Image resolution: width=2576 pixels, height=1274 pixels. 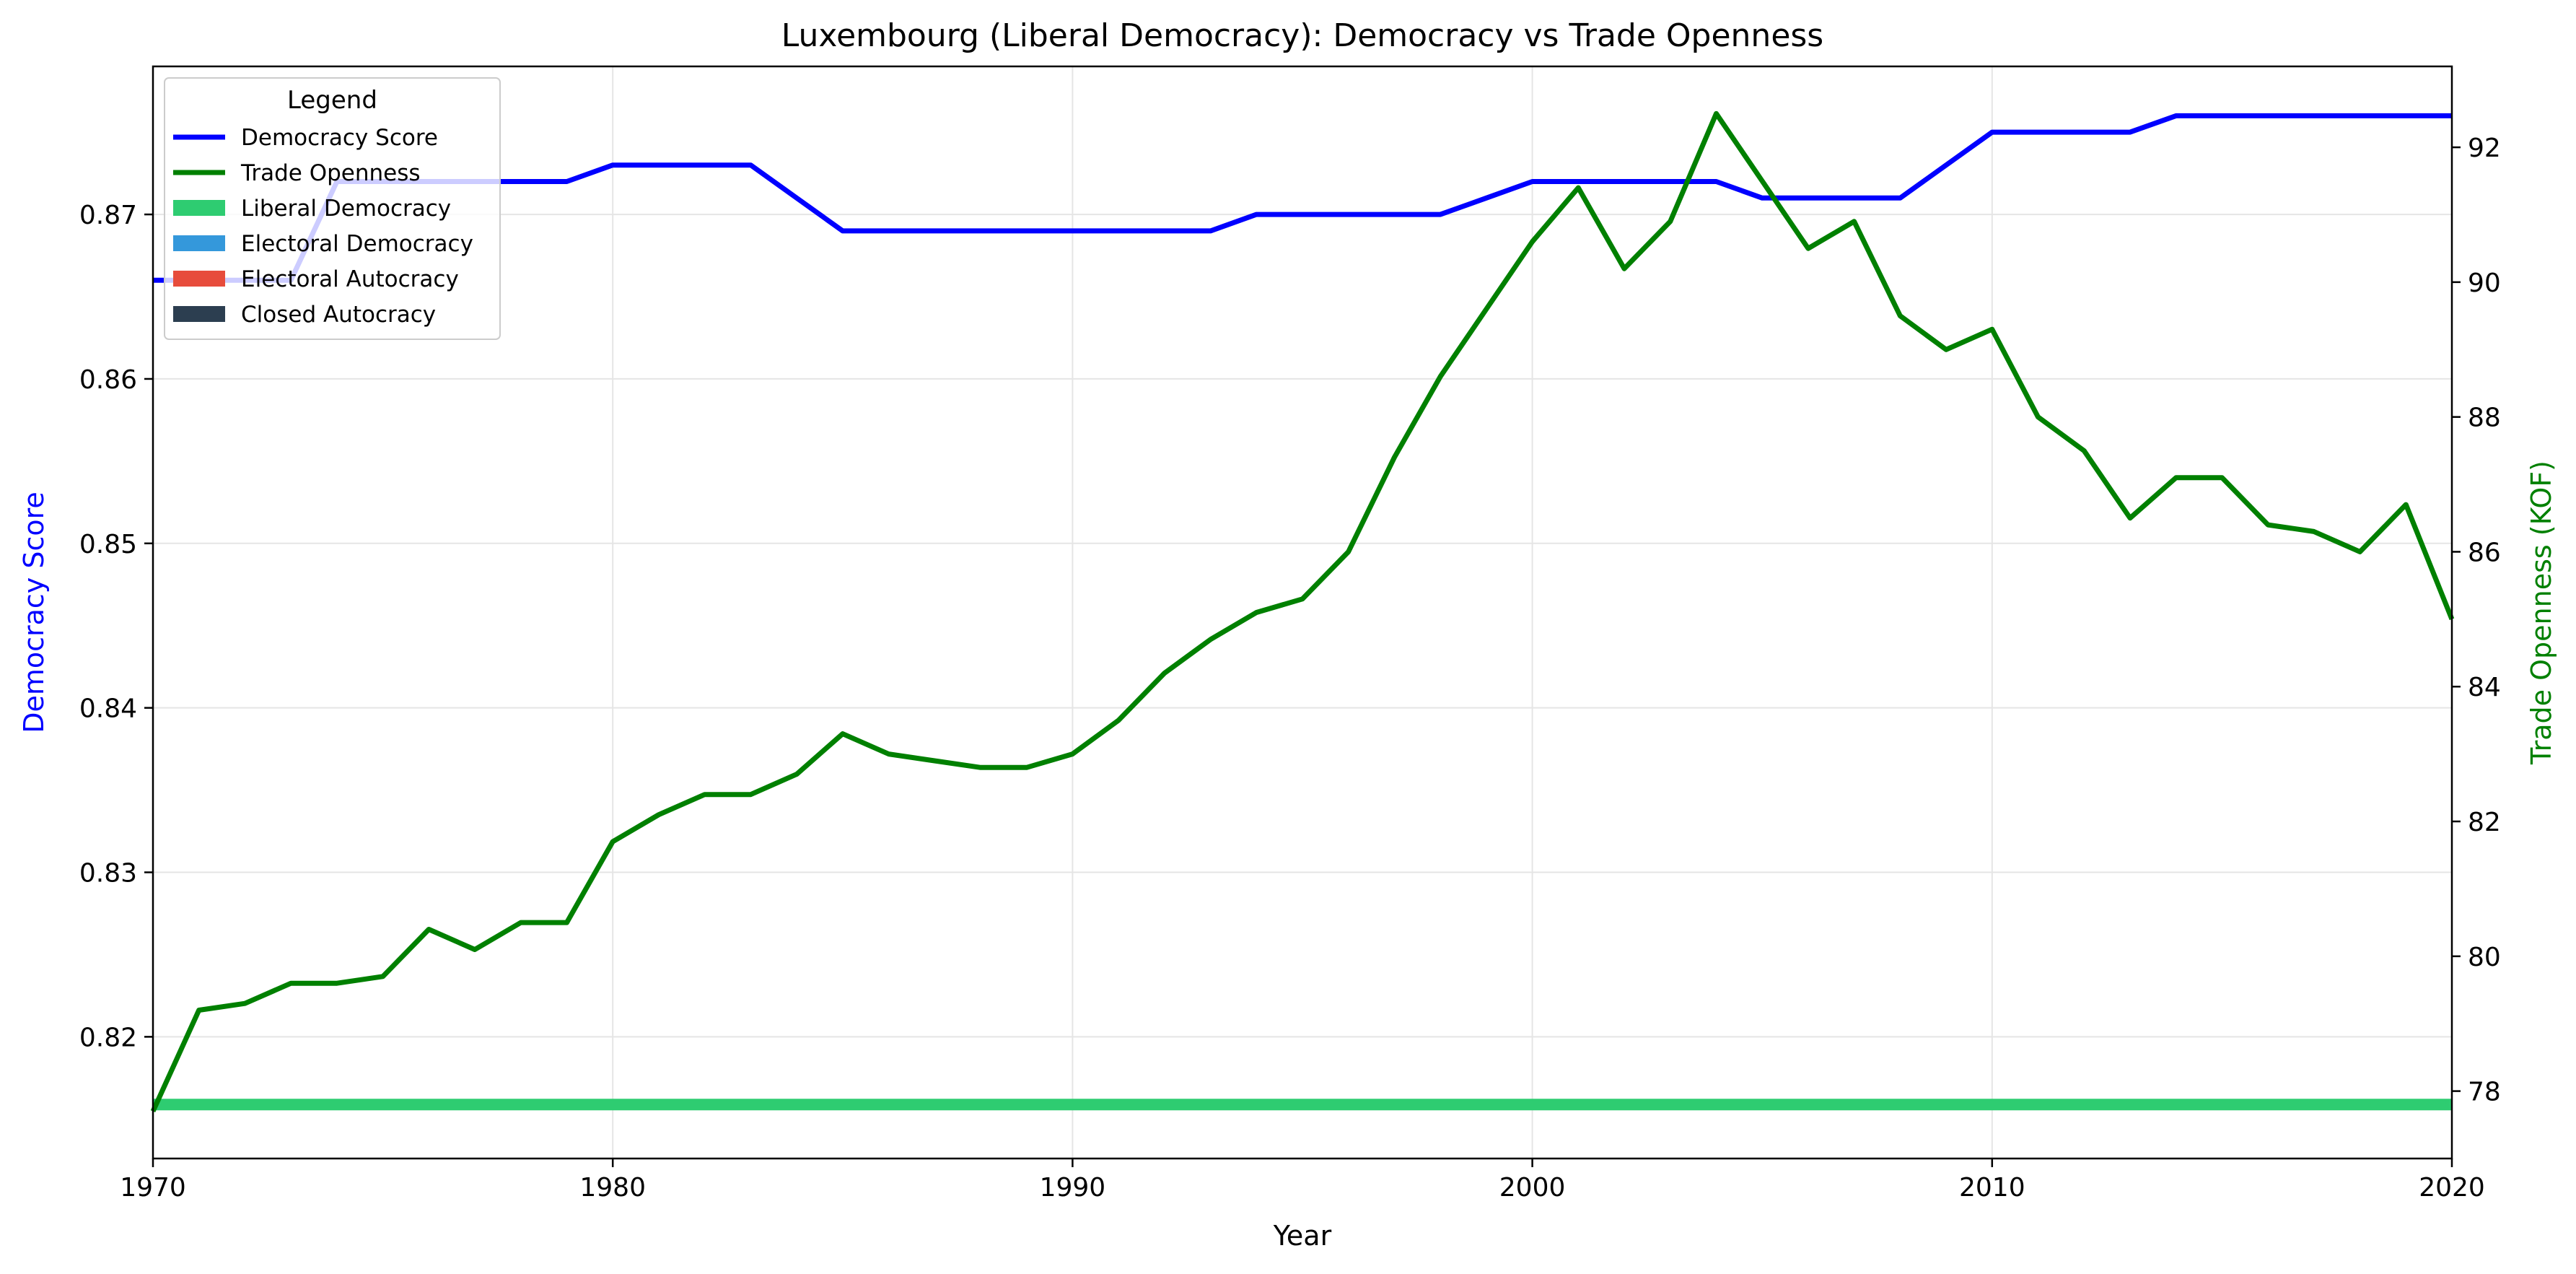 I want to click on y-right-tick-label: 78, so click(x=2484, y=1092).